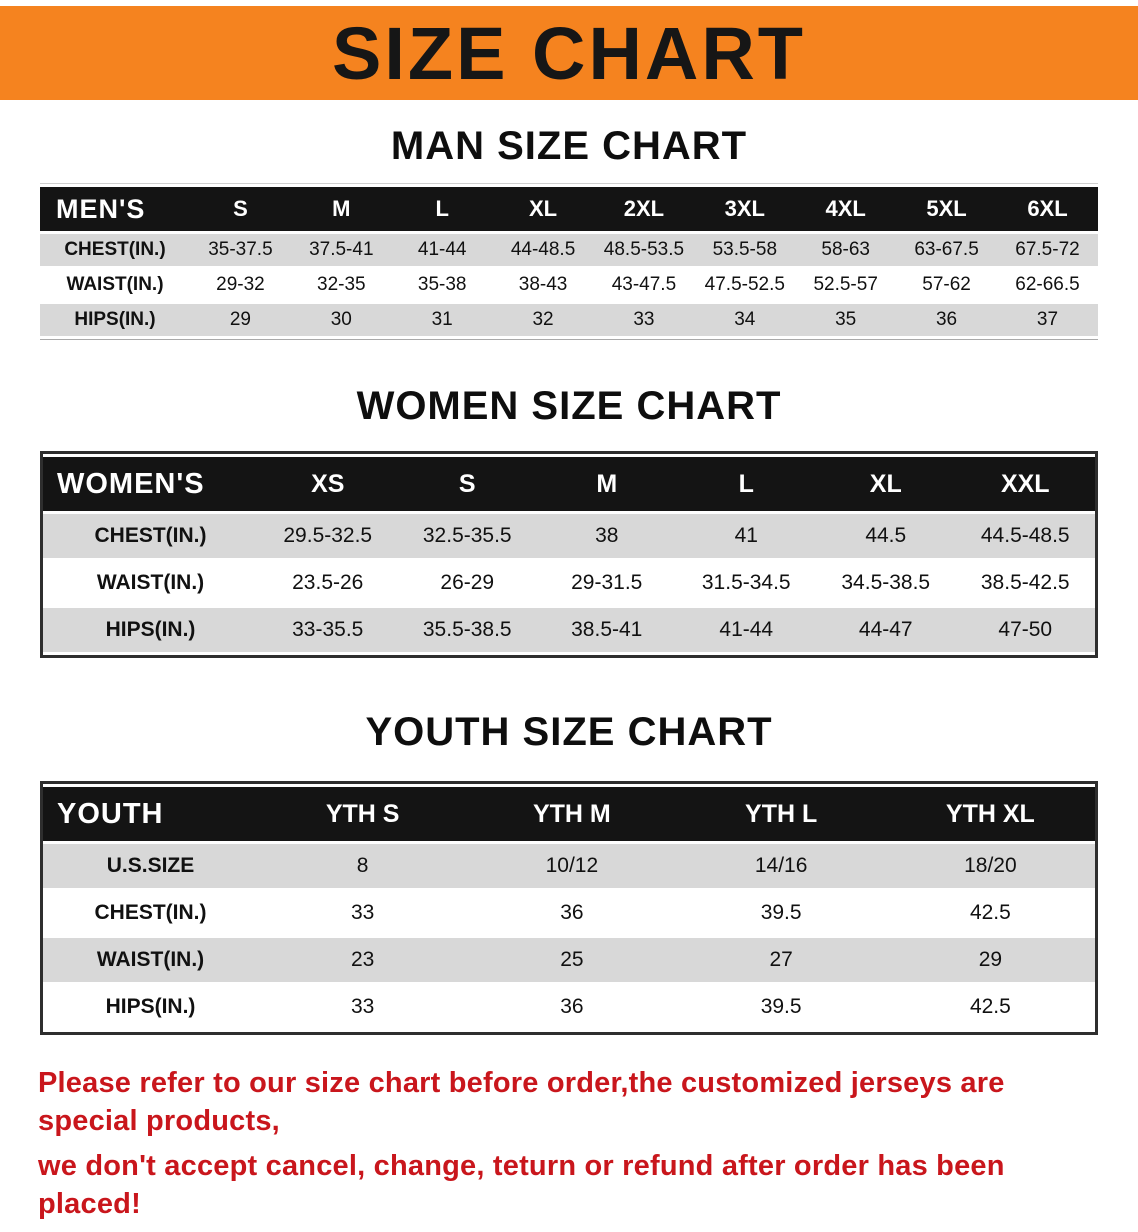 The height and width of the screenshot is (1232, 1138). I want to click on man-size-chart-heading: MAN SIZE CHART, so click(569, 146).